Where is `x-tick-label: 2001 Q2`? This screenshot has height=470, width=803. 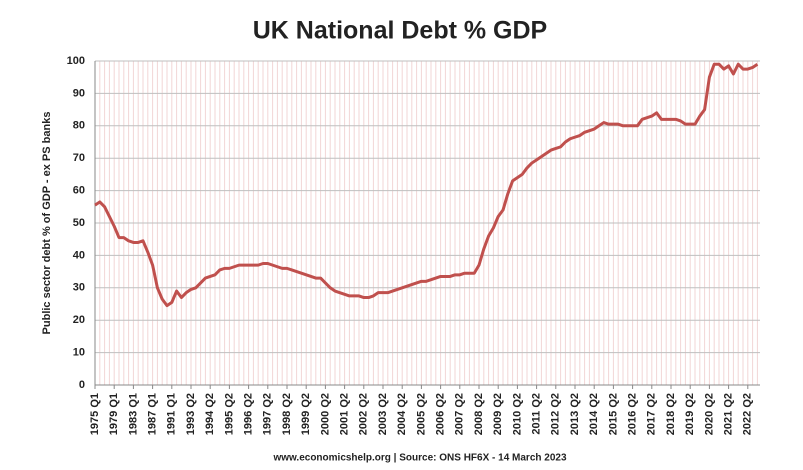
x-tick-label: 2001 Q2 is located at coordinates (345, 414).